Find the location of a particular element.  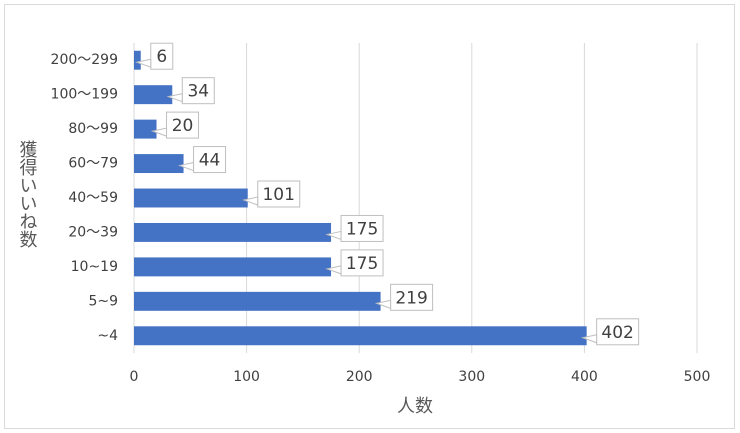

y-axis-label: 獲得いいね数 is located at coordinates (27, 194).